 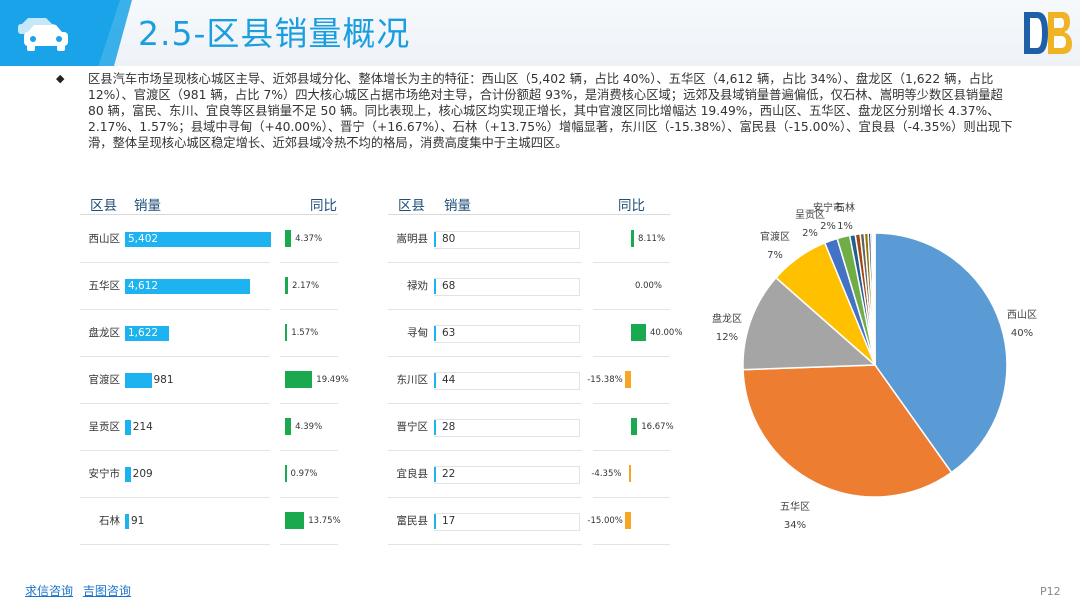 I want to click on yoy-value: 16.67%, so click(x=657, y=427).